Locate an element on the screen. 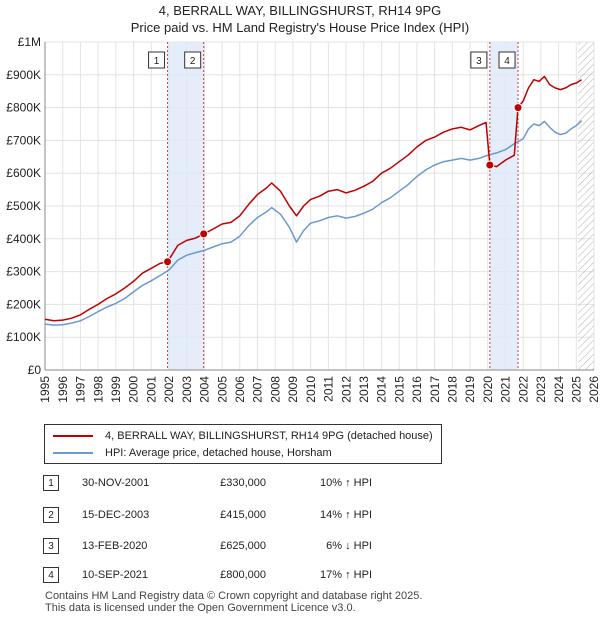  transaction-row: 3 13-FEB-2020 £625,000 6% ↓ HPI is located at coordinates (300, 549).